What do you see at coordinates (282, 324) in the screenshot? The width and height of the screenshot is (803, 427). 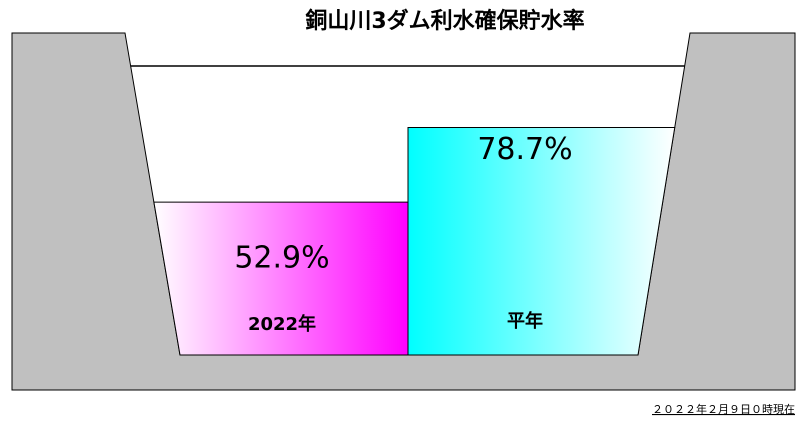 I see `category-label: 2022年` at bounding box center [282, 324].